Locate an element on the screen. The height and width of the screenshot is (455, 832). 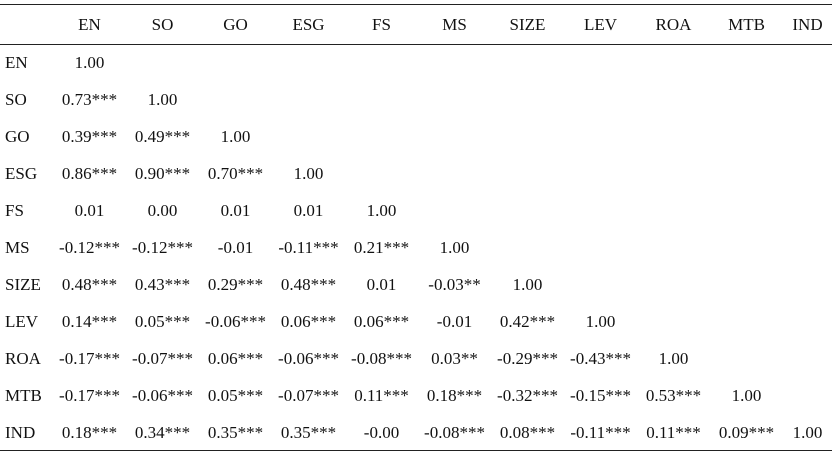
table-row: FS 0.01 0.00 0.01 0.01 1.00 is located at coordinates (416, 210).